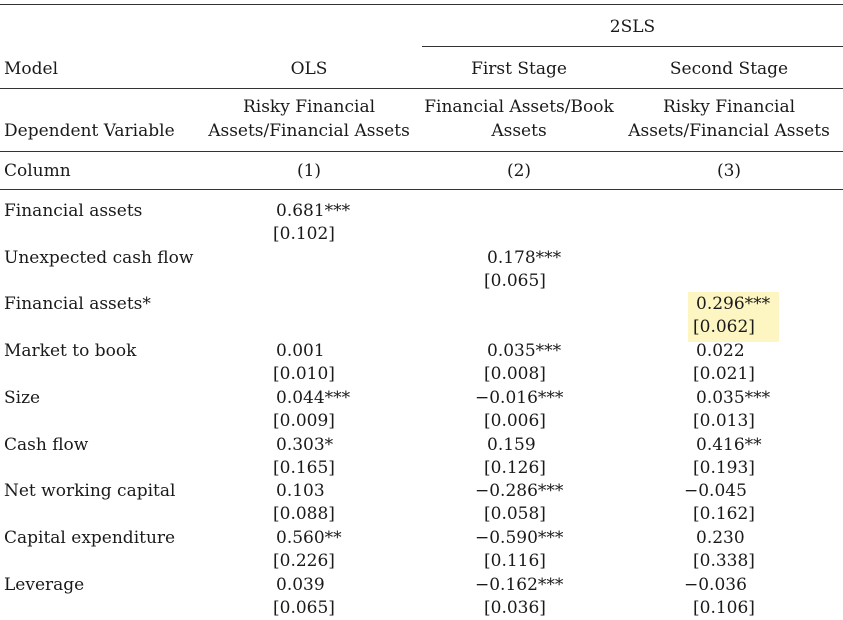  I want to click on row-label: Financial assets*, so click(77, 304).